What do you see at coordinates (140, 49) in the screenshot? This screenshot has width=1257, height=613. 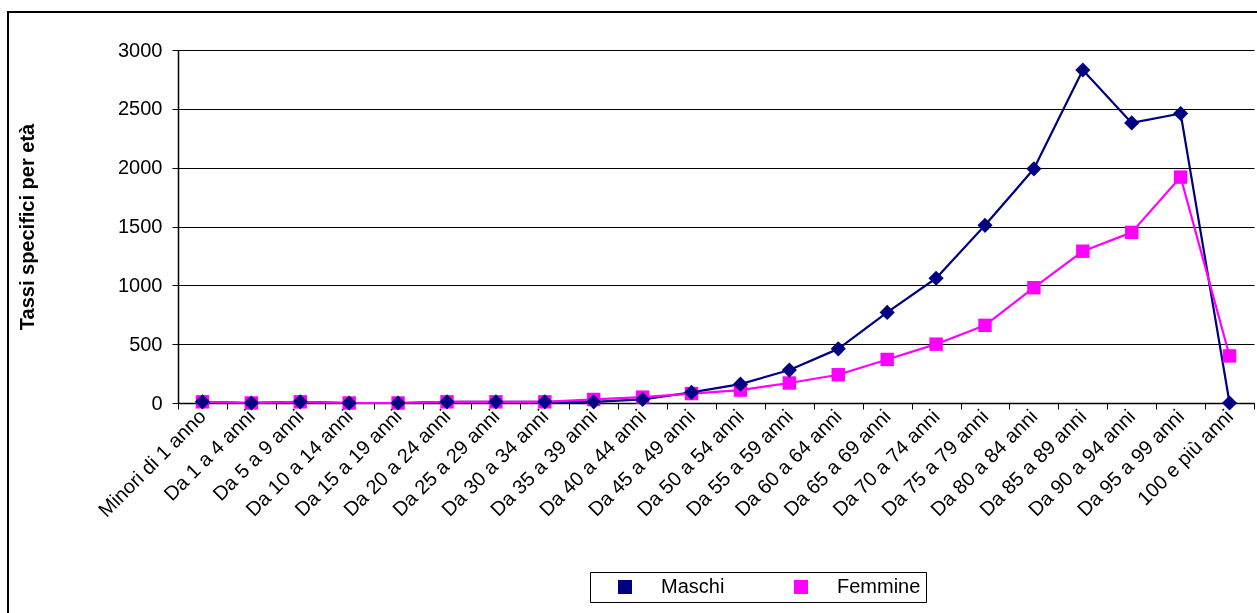 I see `y-tick-label: 3000` at bounding box center [140, 49].